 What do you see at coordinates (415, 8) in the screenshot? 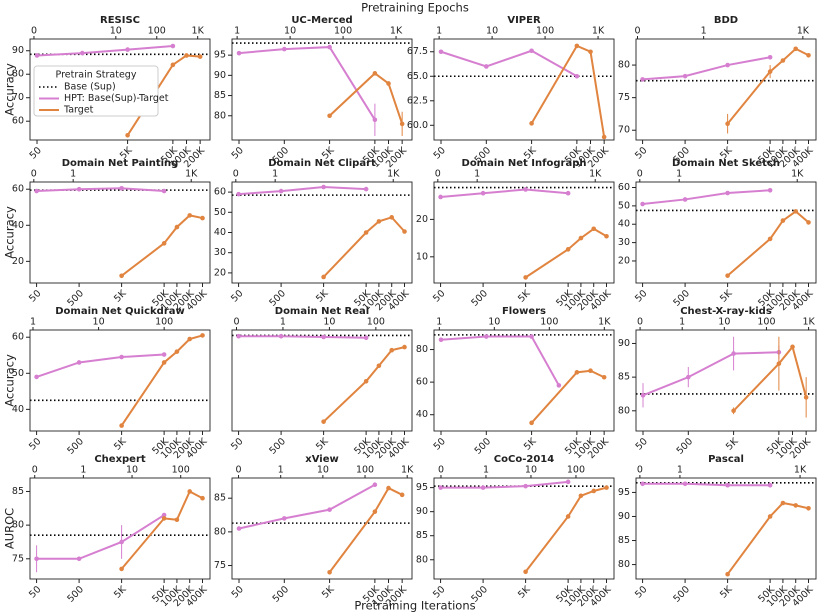
I see `x2-axis-label: Pretraining Epochs` at bounding box center [415, 8].